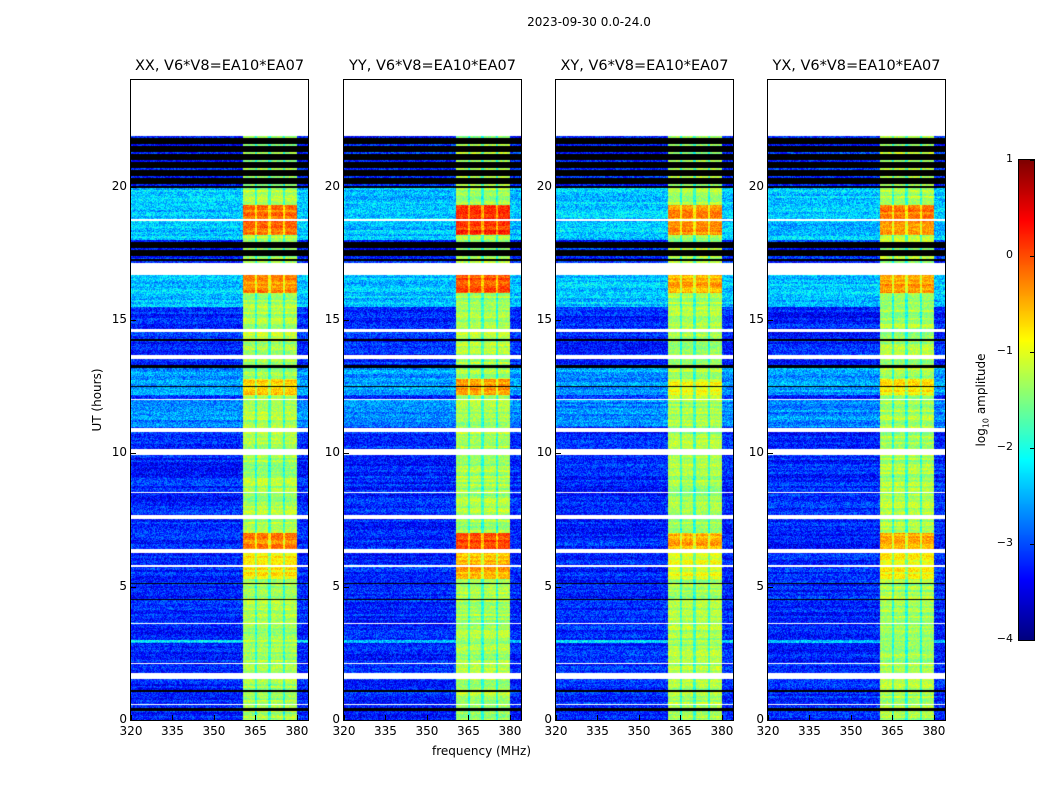 The image size is (1050, 800). What do you see at coordinates (644, 66) in the screenshot?
I see `panel-title: XY, V6*V8=EA10*EA07` at bounding box center [644, 66].